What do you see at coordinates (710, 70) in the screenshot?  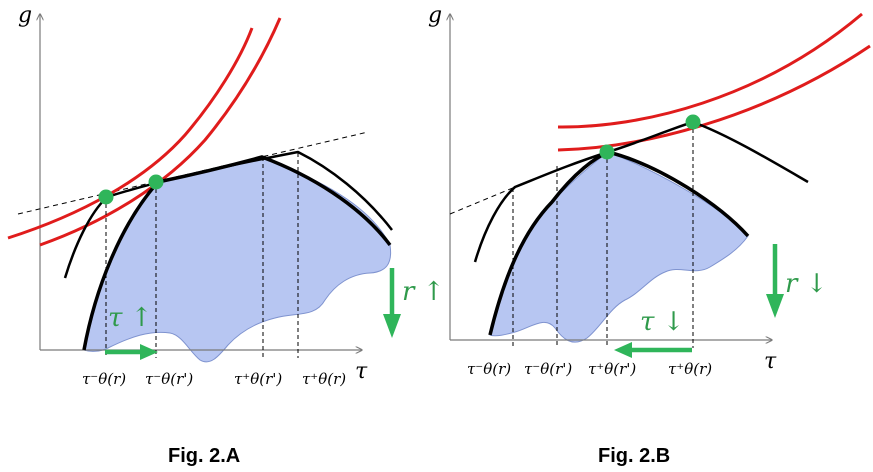 I see `indifference-curve-b1` at bounding box center [710, 70].